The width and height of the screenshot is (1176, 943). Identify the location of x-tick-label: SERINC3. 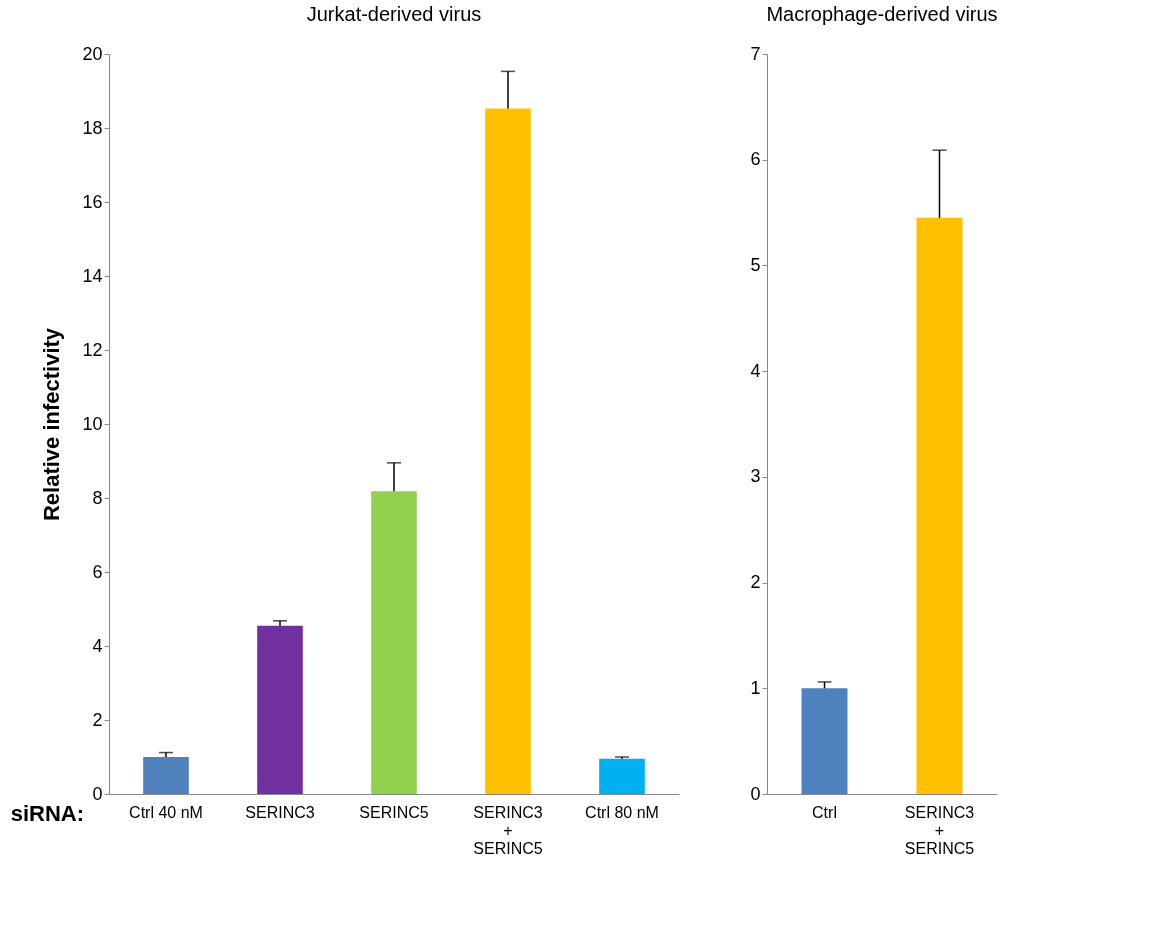
(280, 812).